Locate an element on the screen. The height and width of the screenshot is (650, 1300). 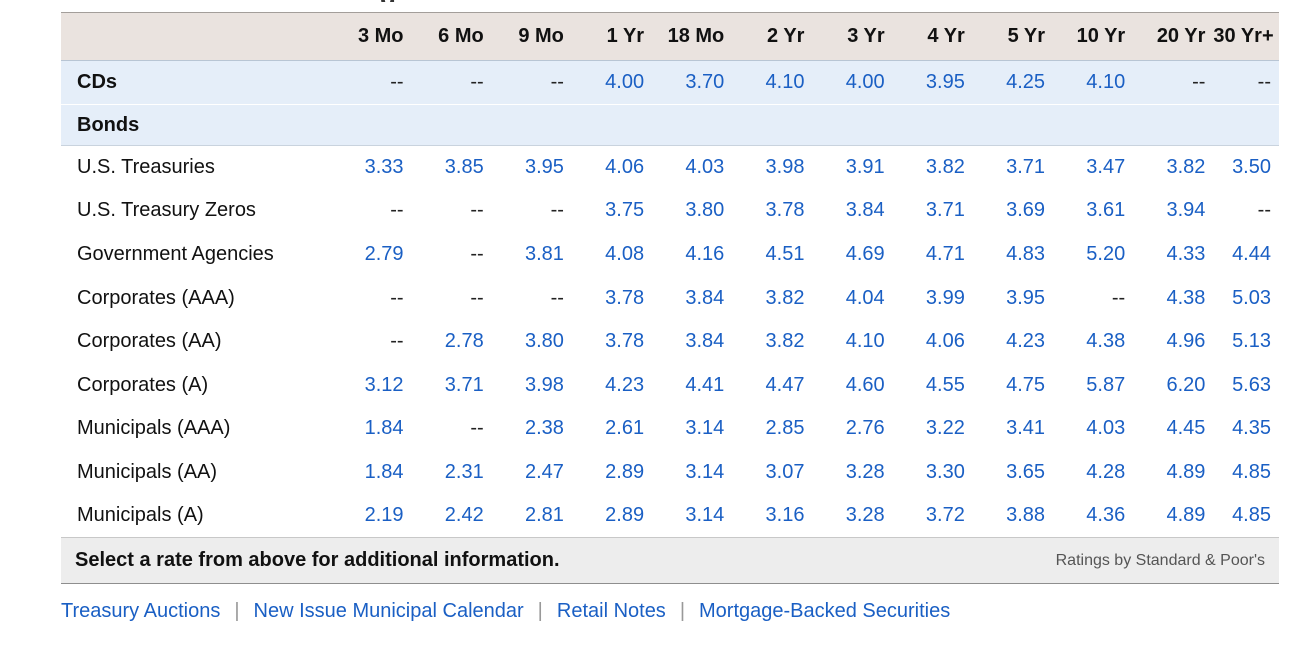
rate-cell: 3.91 is located at coordinates (865, 167).